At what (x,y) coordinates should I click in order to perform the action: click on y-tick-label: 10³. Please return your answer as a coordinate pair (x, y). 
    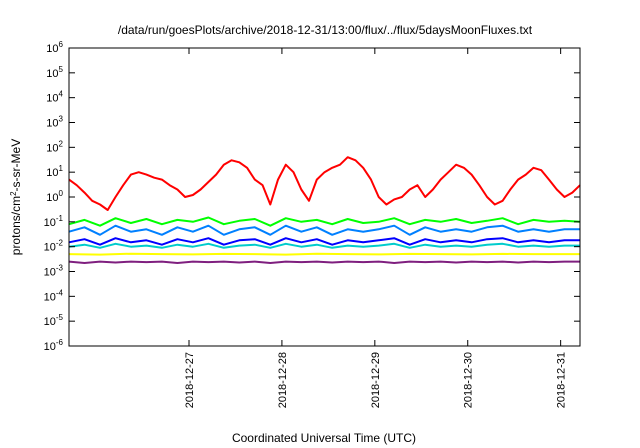
    Looking at the image, I should click on (54, 122).